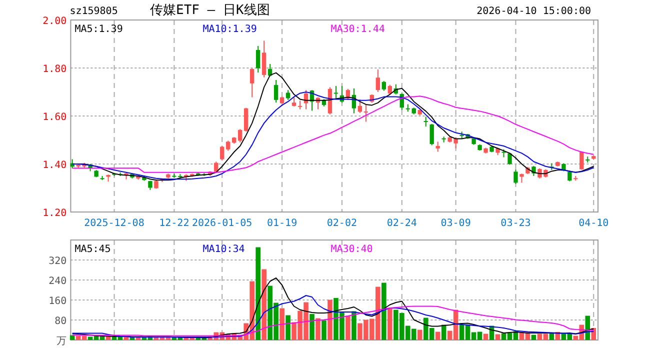  I want to click on text: MA5:1.39, so click(98, 29).